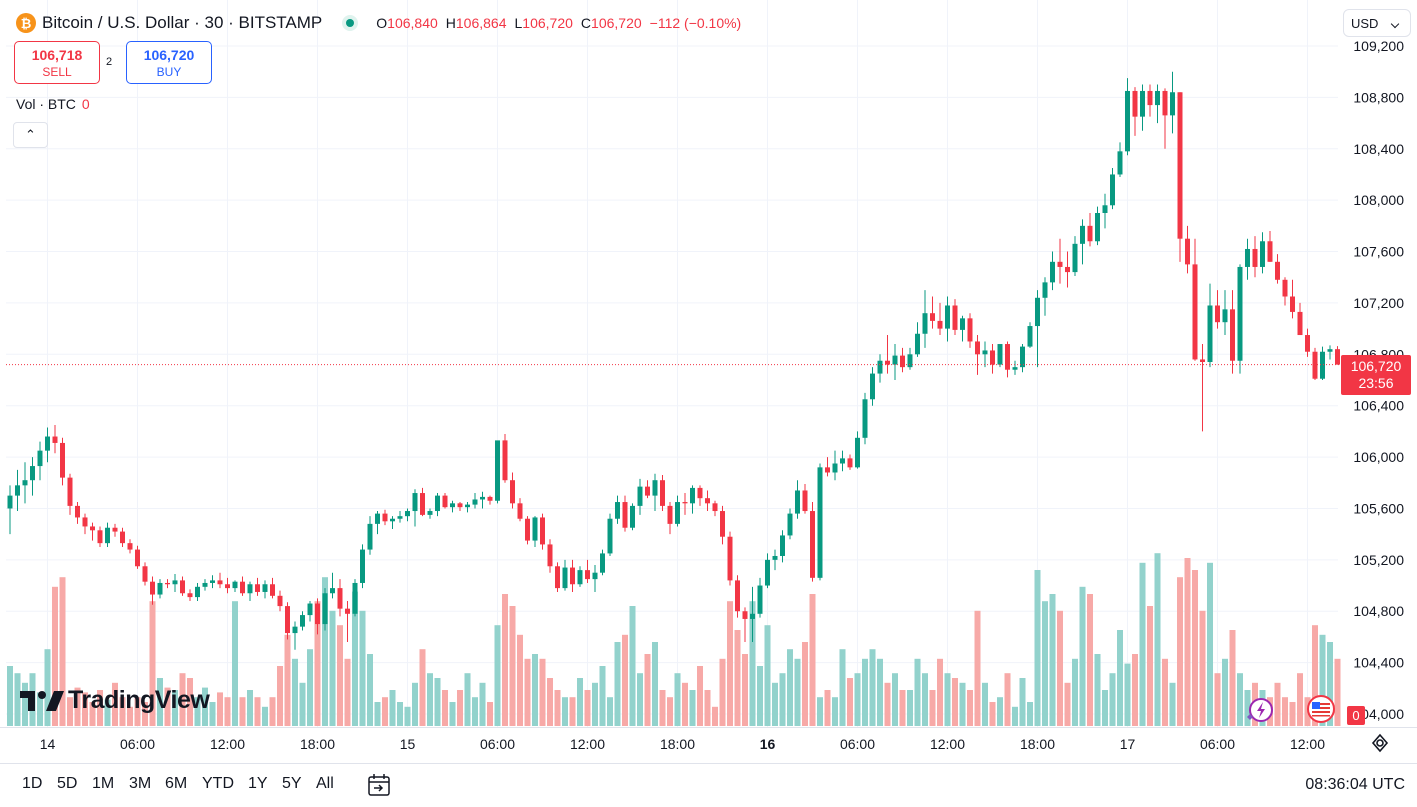 This screenshot has height=807, width=1417. I want to click on chevron-up-icon: ⌃, so click(30, 134).